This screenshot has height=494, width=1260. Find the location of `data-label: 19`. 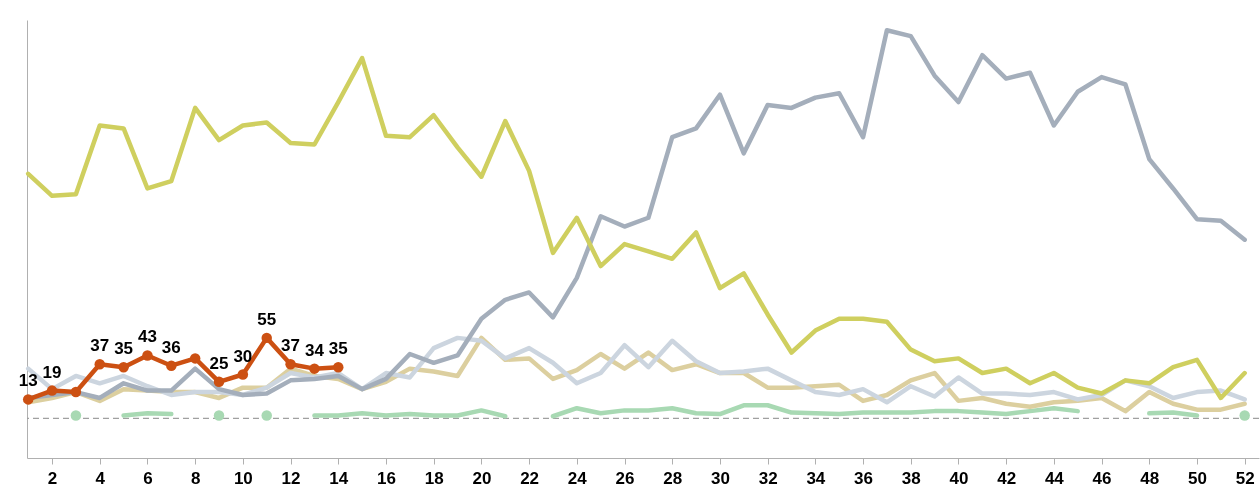

data-label: 19 is located at coordinates (52, 372).